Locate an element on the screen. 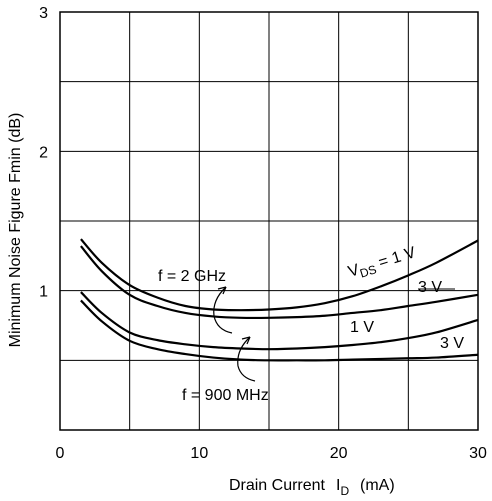 This screenshot has height=501, width=492. x-axis-unit: (mA) is located at coordinates (377, 485).